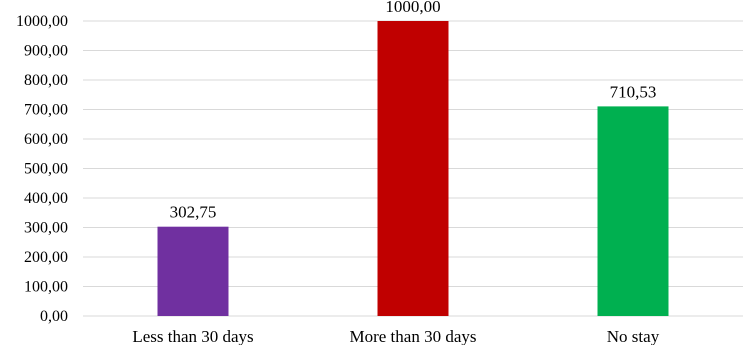  I want to click on y-tick-label: 0,00, so click(54, 316).